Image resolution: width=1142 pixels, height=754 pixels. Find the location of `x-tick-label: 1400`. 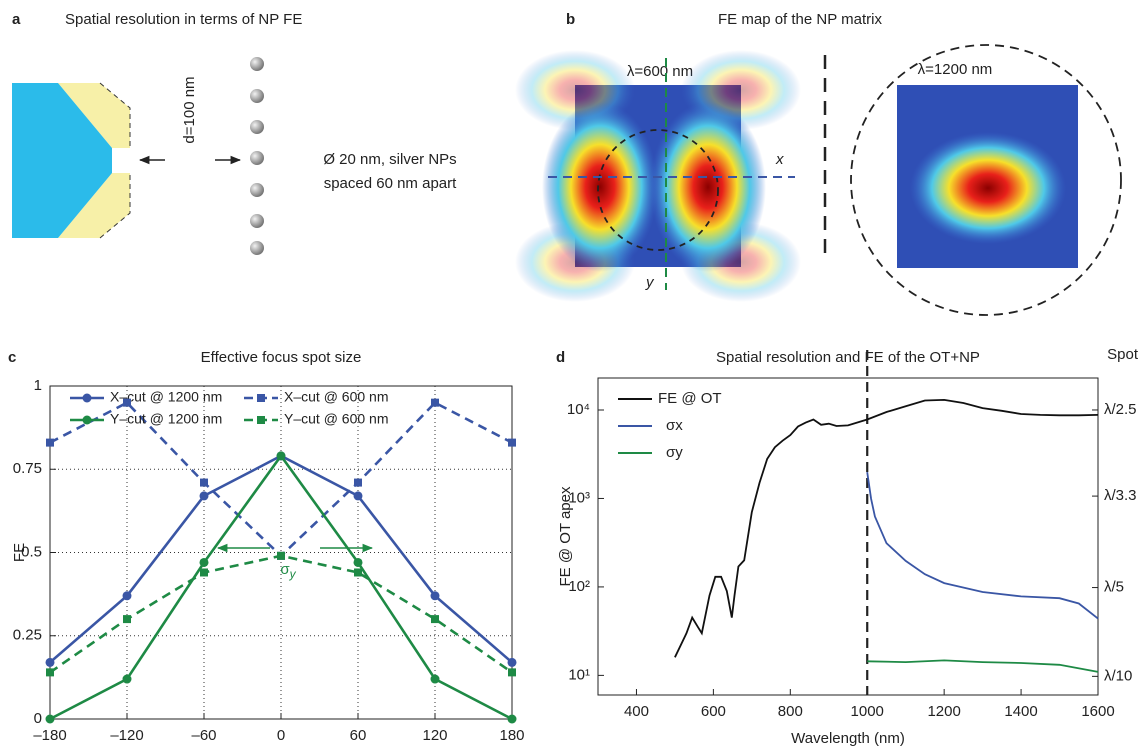

x-tick-label: 1400 is located at coordinates (1020, 711).